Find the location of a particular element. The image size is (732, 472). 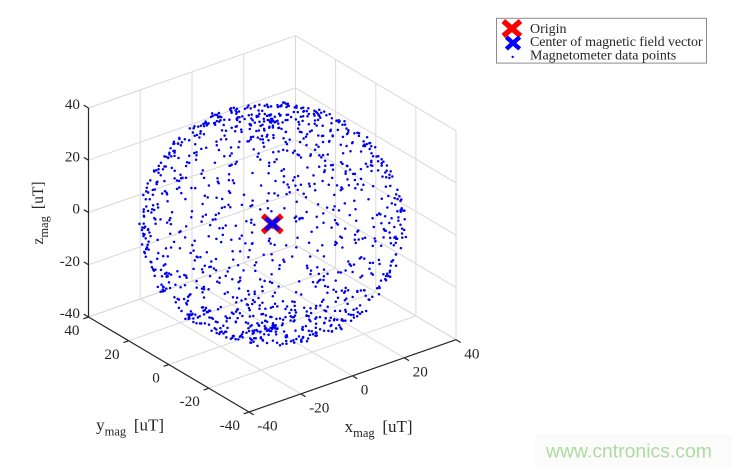

svg-text:Center of magnetic field vecto: Center of magnetic field vector is located at coordinates (616, 42).